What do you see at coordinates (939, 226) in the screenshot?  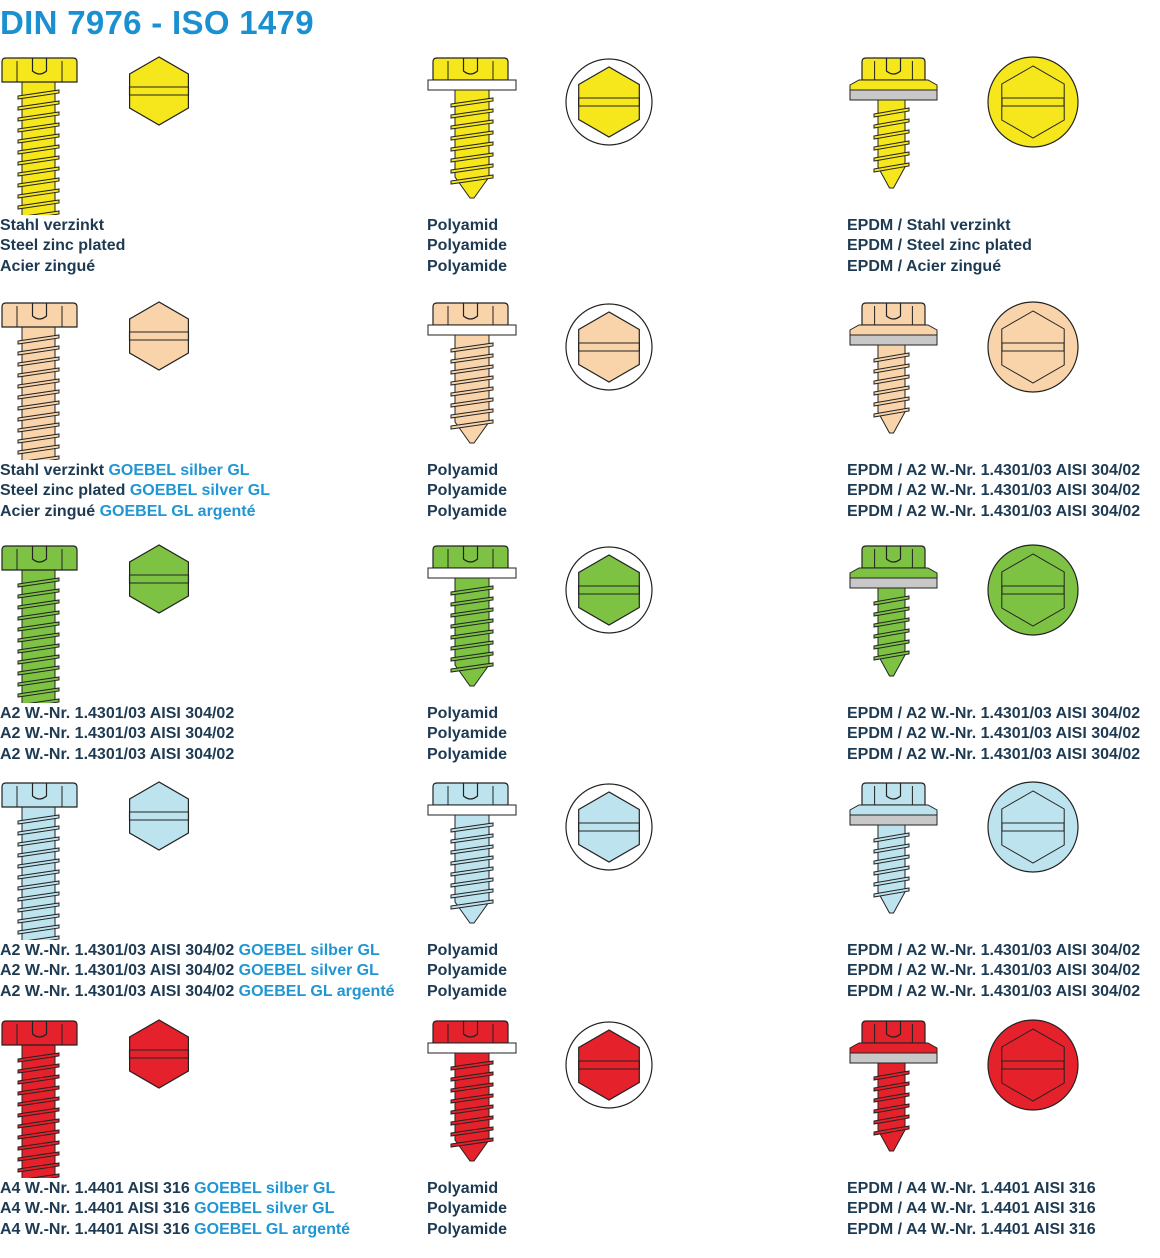 I see `material-line: EPDM / Stahl verzinkt` at bounding box center [939, 226].